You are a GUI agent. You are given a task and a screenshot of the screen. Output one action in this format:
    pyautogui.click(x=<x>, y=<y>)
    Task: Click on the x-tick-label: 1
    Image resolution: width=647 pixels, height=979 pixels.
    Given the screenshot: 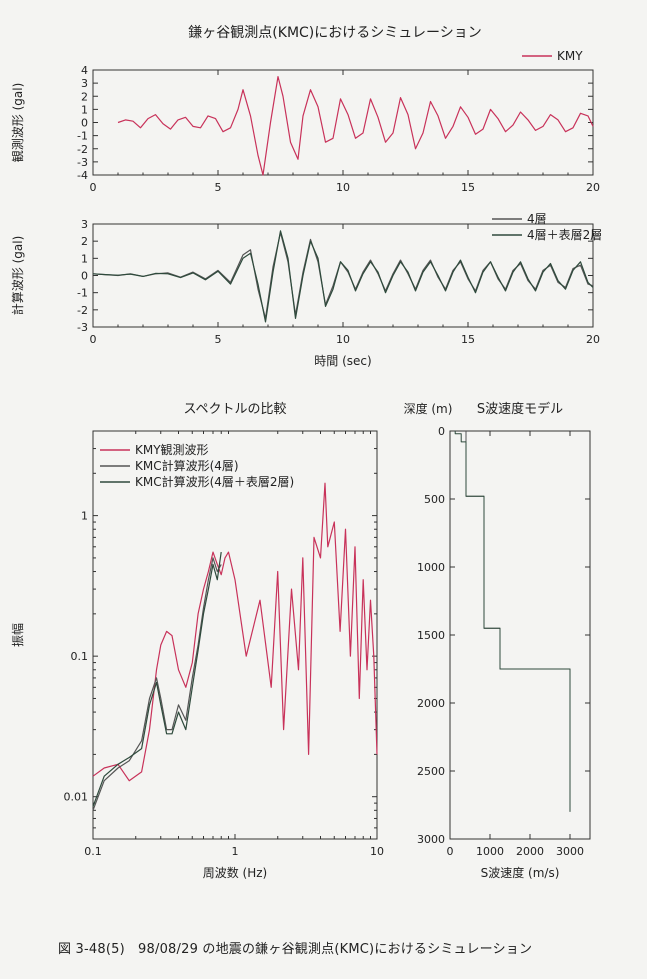 What is the action you would take?
    pyautogui.click(x=235, y=851)
    